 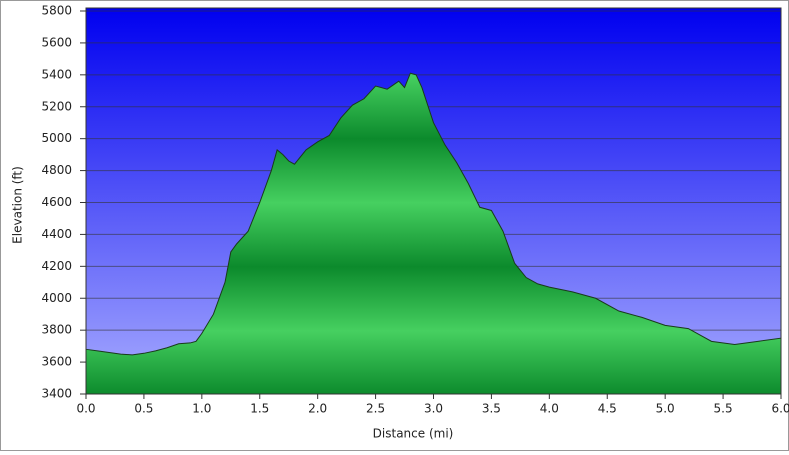 I want to click on y-tick-label: 5200, so click(x=56, y=106).